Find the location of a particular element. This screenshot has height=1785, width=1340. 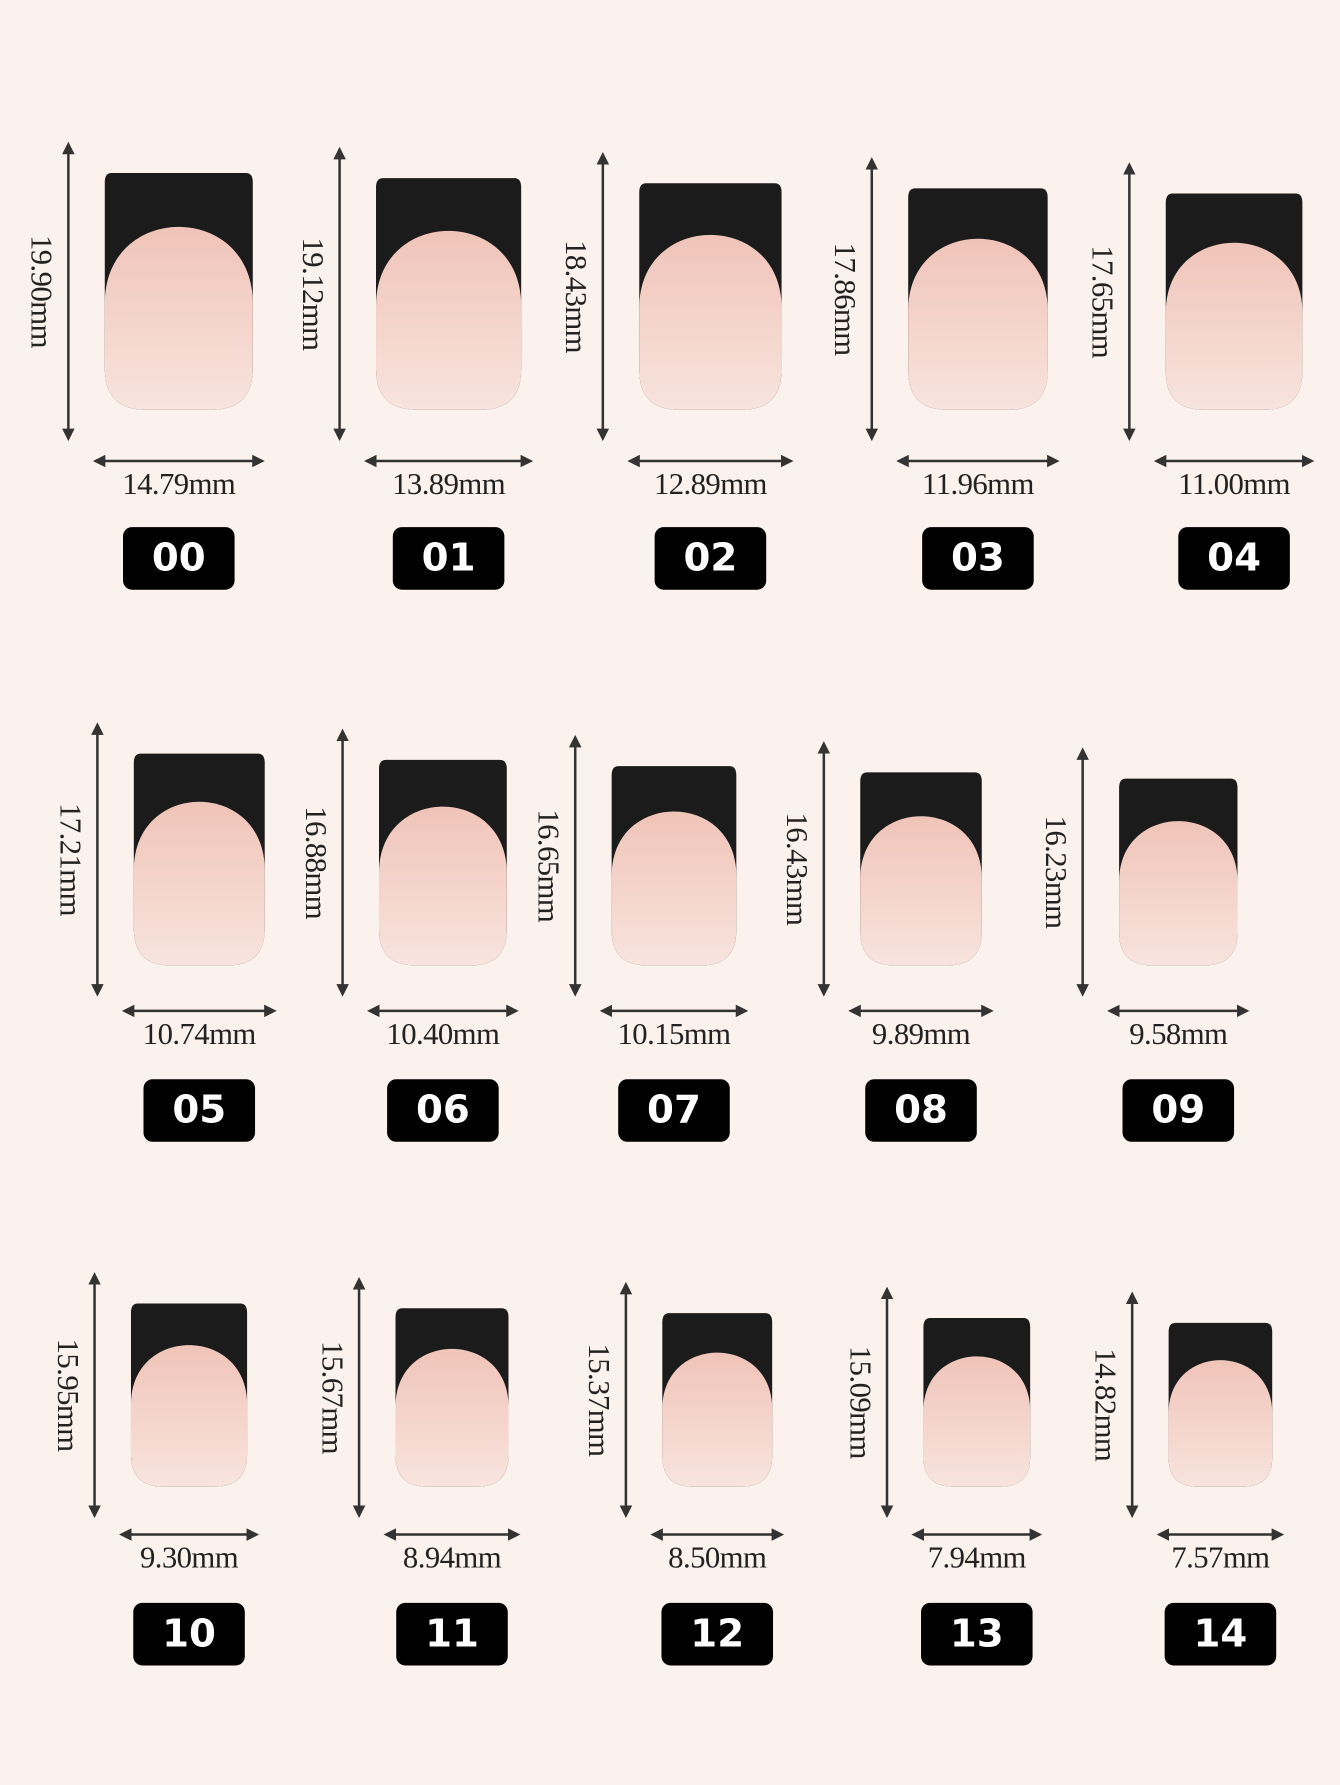

width-label: 11.00mm is located at coordinates (1234, 484).